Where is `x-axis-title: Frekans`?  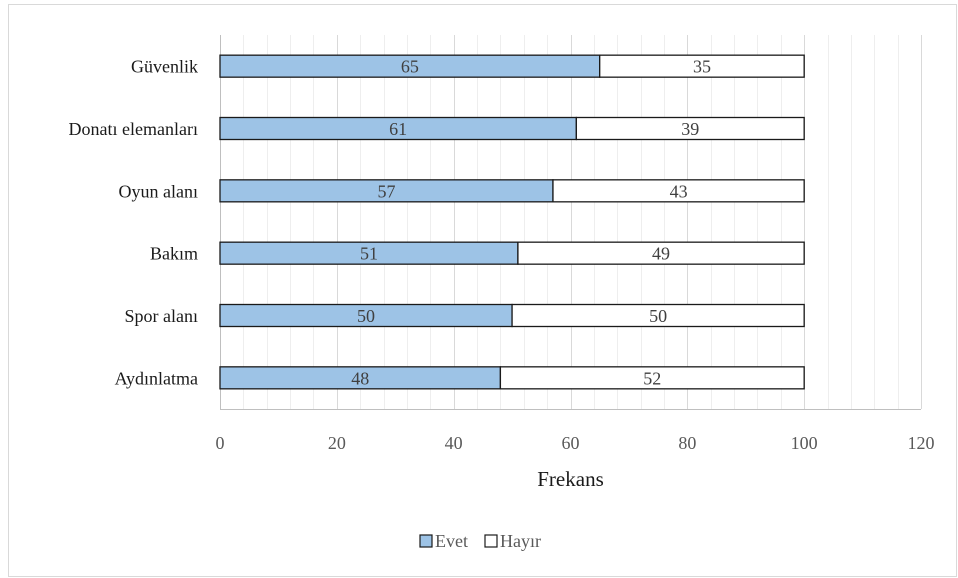 x-axis-title: Frekans is located at coordinates (570, 479).